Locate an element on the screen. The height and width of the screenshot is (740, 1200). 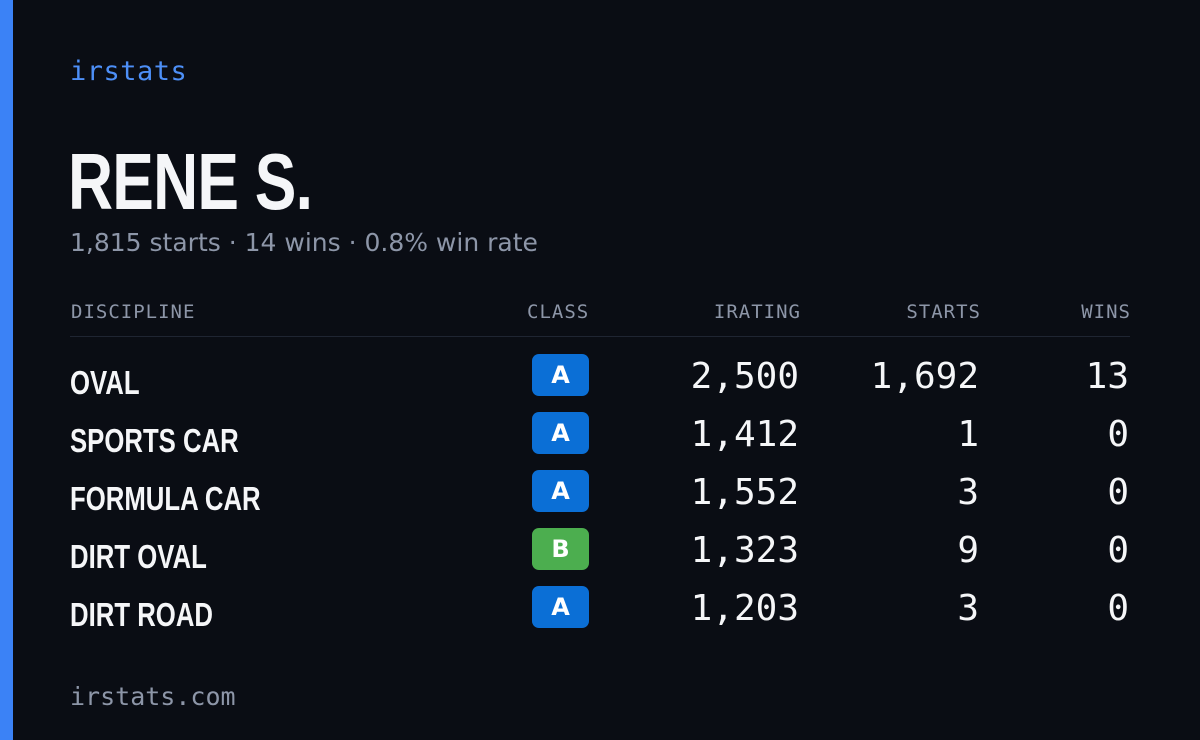
accent-bar is located at coordinates (6, 370).